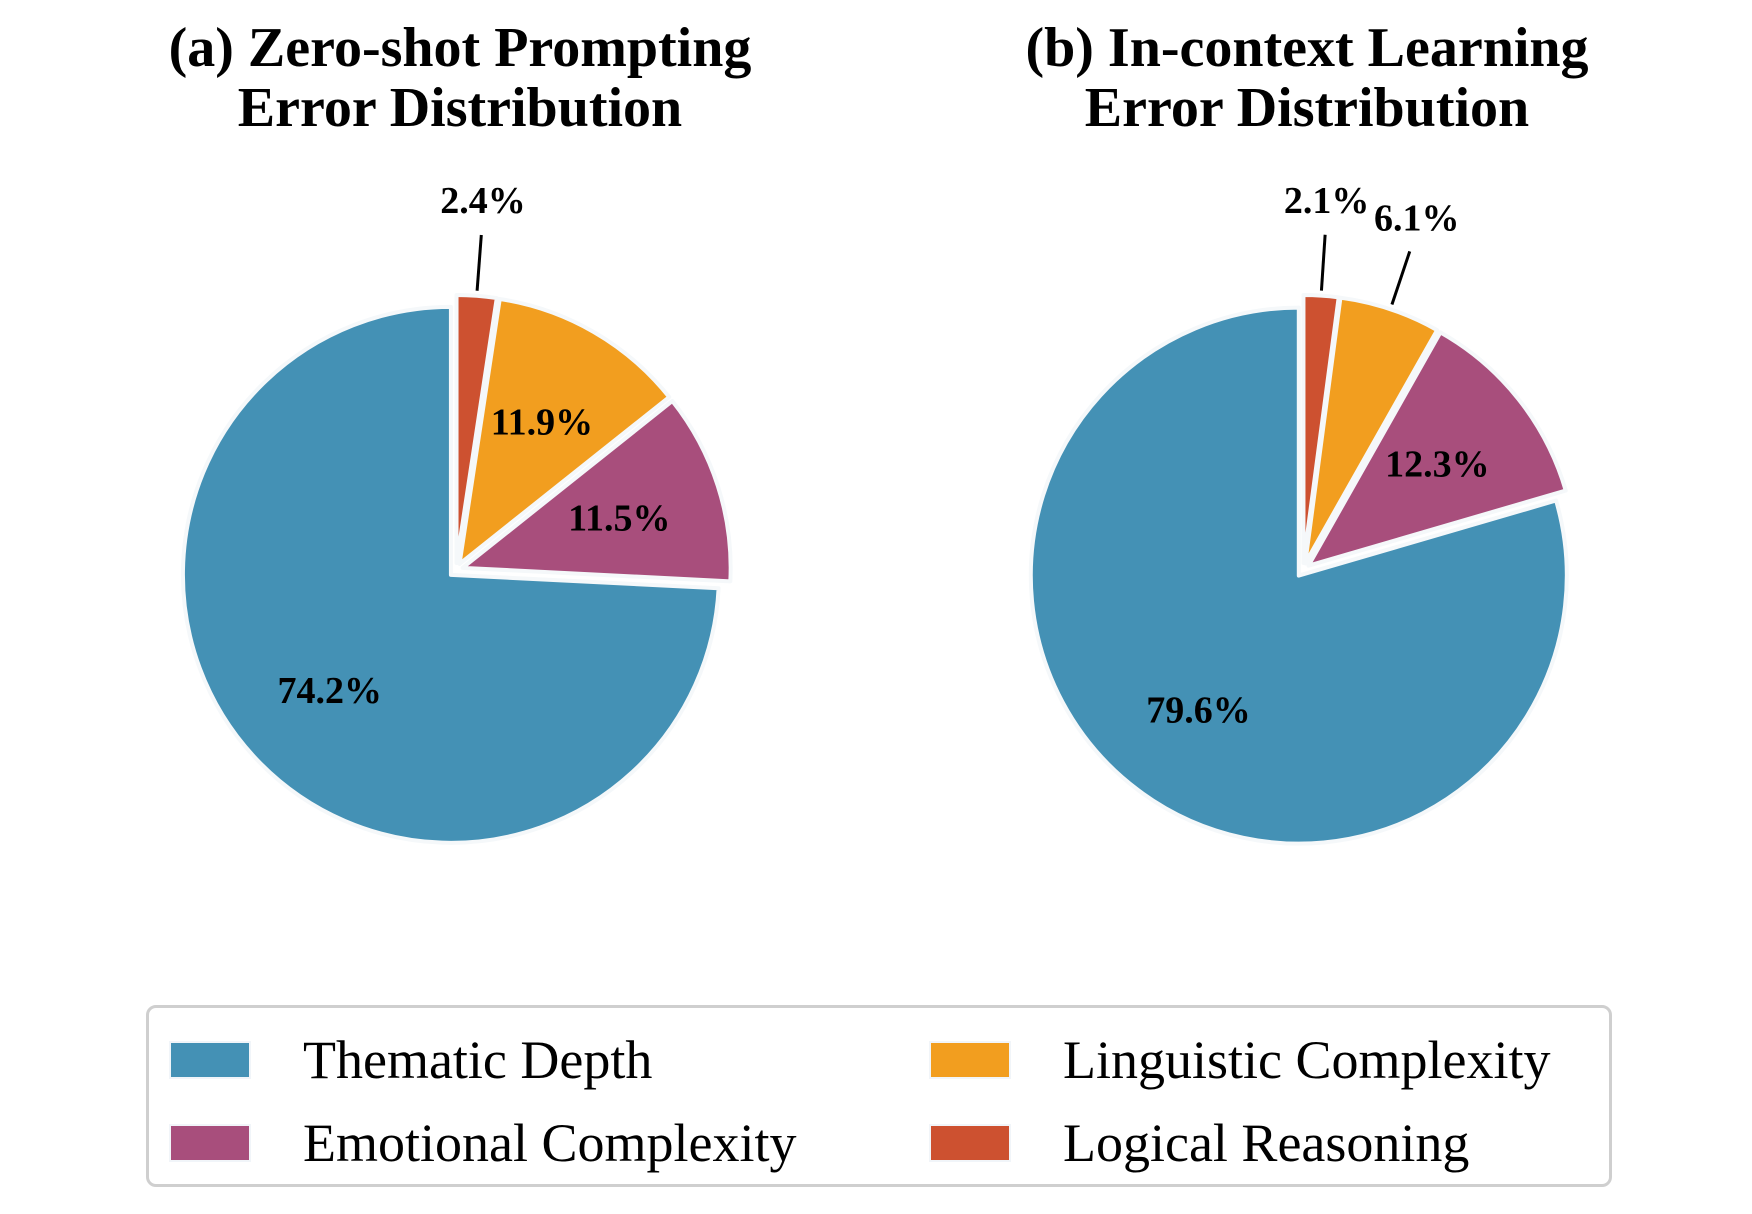 This screenshot has width=1752, height=1214. What do you see at coordinates (1307, 48) in the screenshot?
I see `chart-b-title-line1: (b) In-context Learning` at bounding box center [1307, 48].